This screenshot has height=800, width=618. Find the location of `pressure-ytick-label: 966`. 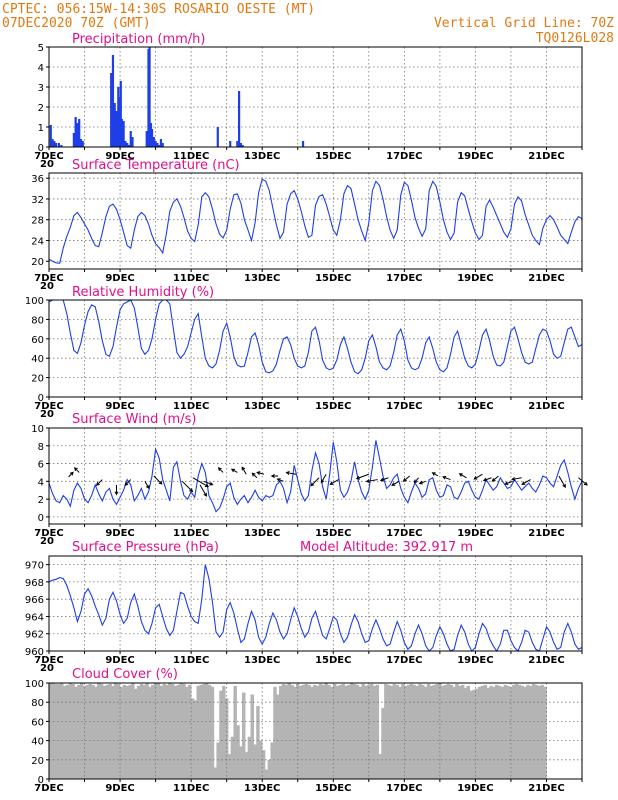

pressure-ytick-label: 966 is located at coordinates (34, 600).